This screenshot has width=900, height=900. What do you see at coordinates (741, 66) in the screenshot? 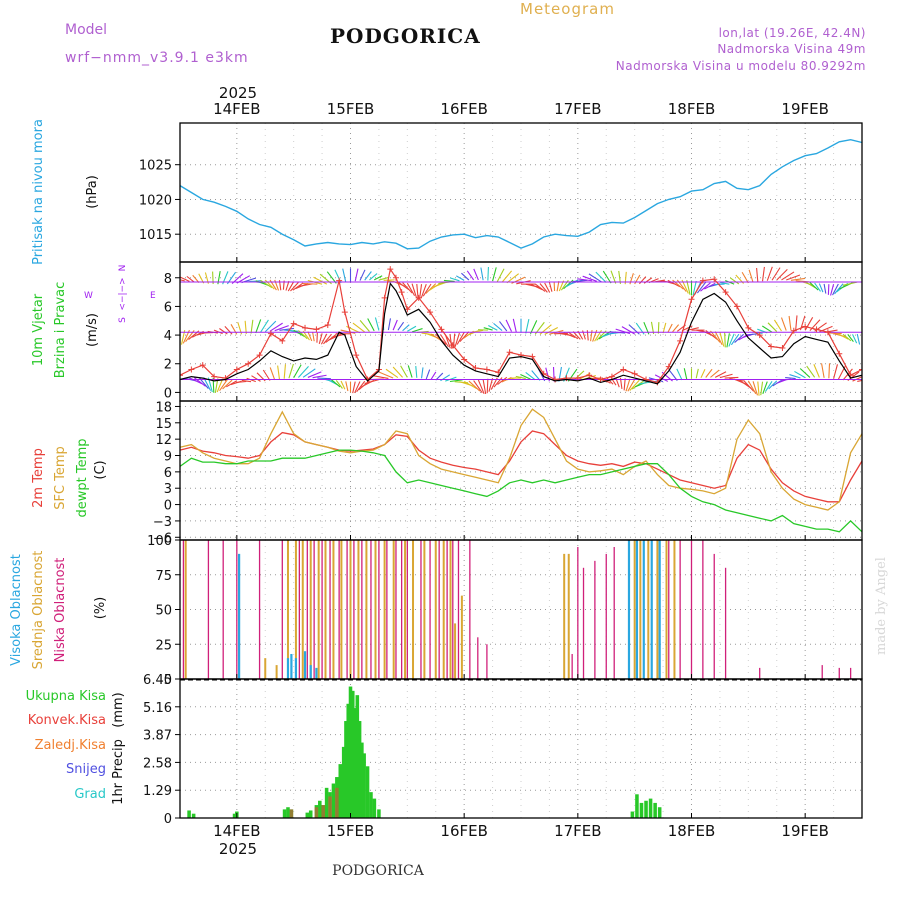
I see `model-elevation-text: Nadmorska Visina u modelu 80.9292m` at bounding box center [741, 66].